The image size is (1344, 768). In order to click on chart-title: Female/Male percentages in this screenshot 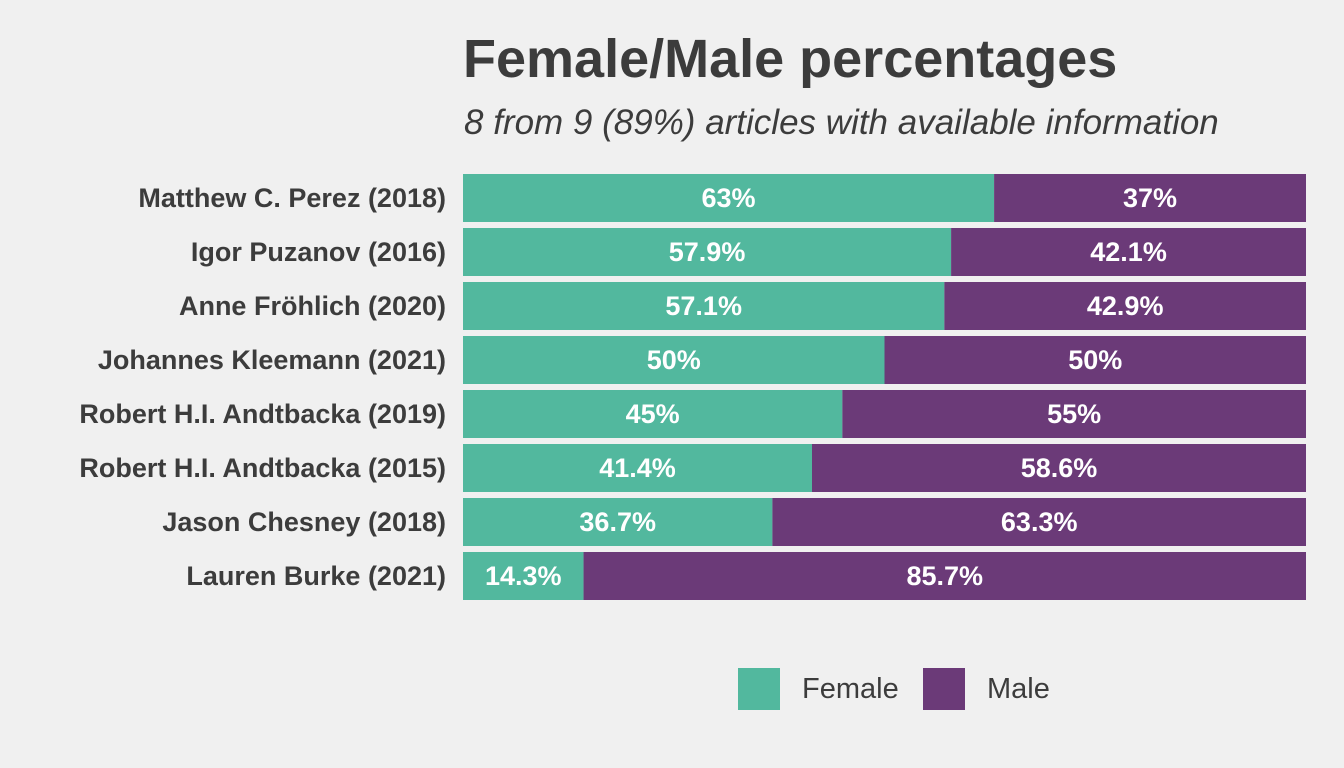, I will do `click(790, 59)`.